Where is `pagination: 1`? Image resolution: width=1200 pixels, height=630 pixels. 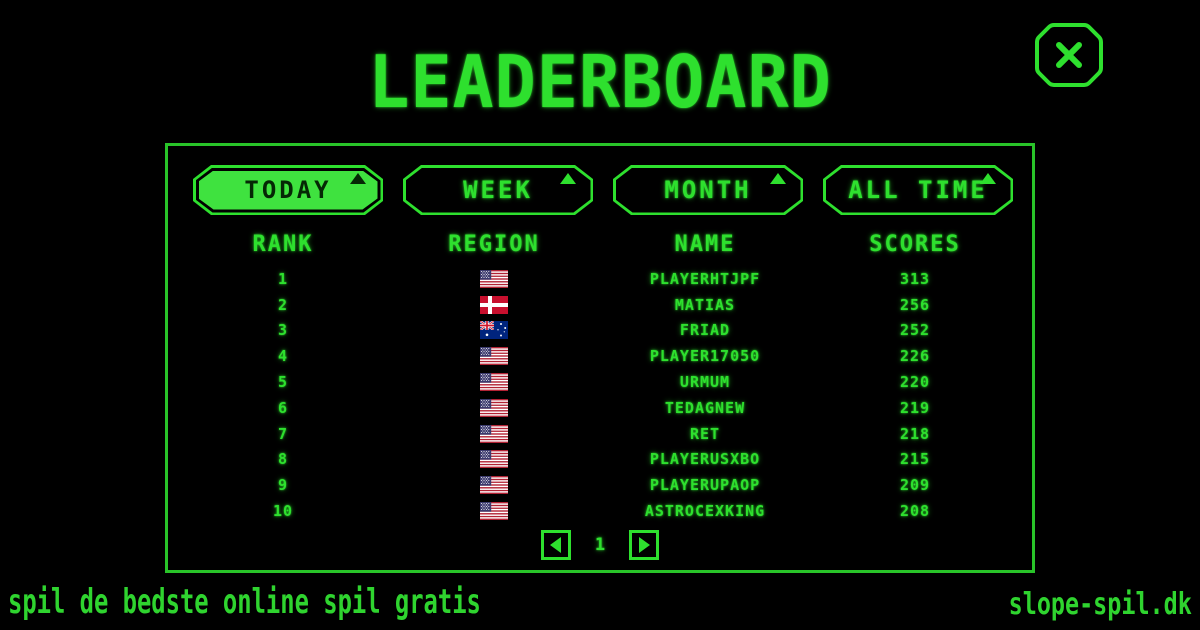 pagination: 1 is located at coordinates (600, 545).